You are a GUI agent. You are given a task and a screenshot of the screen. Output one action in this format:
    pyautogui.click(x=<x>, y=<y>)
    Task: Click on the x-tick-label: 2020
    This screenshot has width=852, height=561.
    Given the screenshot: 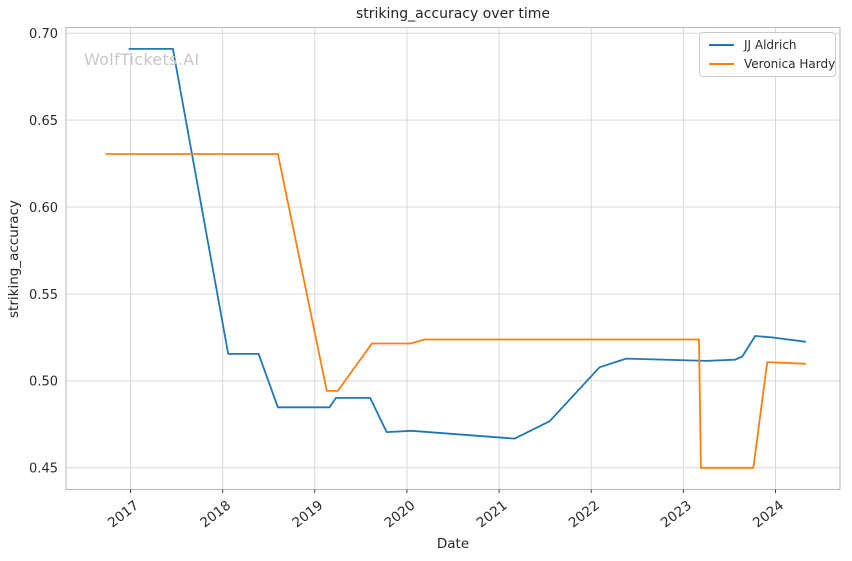 What is the action you would take?
    pyautogui.click(x=399, y=515)
    